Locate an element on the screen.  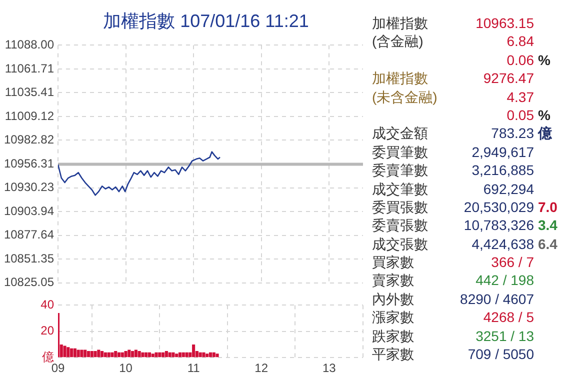
chart-title: 加權指數 107/01/16 11:21 is located at coordinates (206, 21).